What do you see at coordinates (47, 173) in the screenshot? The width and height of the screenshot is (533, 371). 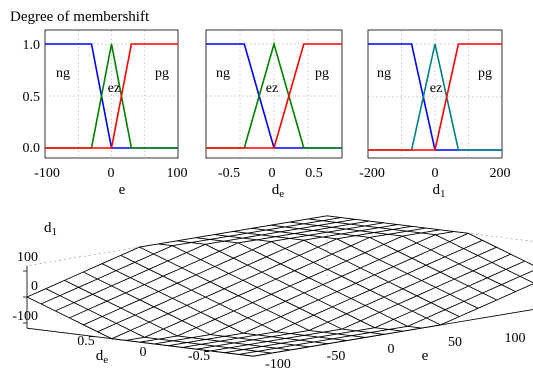 I see `x-tick-min: -100` at bounding box center [47, 173].